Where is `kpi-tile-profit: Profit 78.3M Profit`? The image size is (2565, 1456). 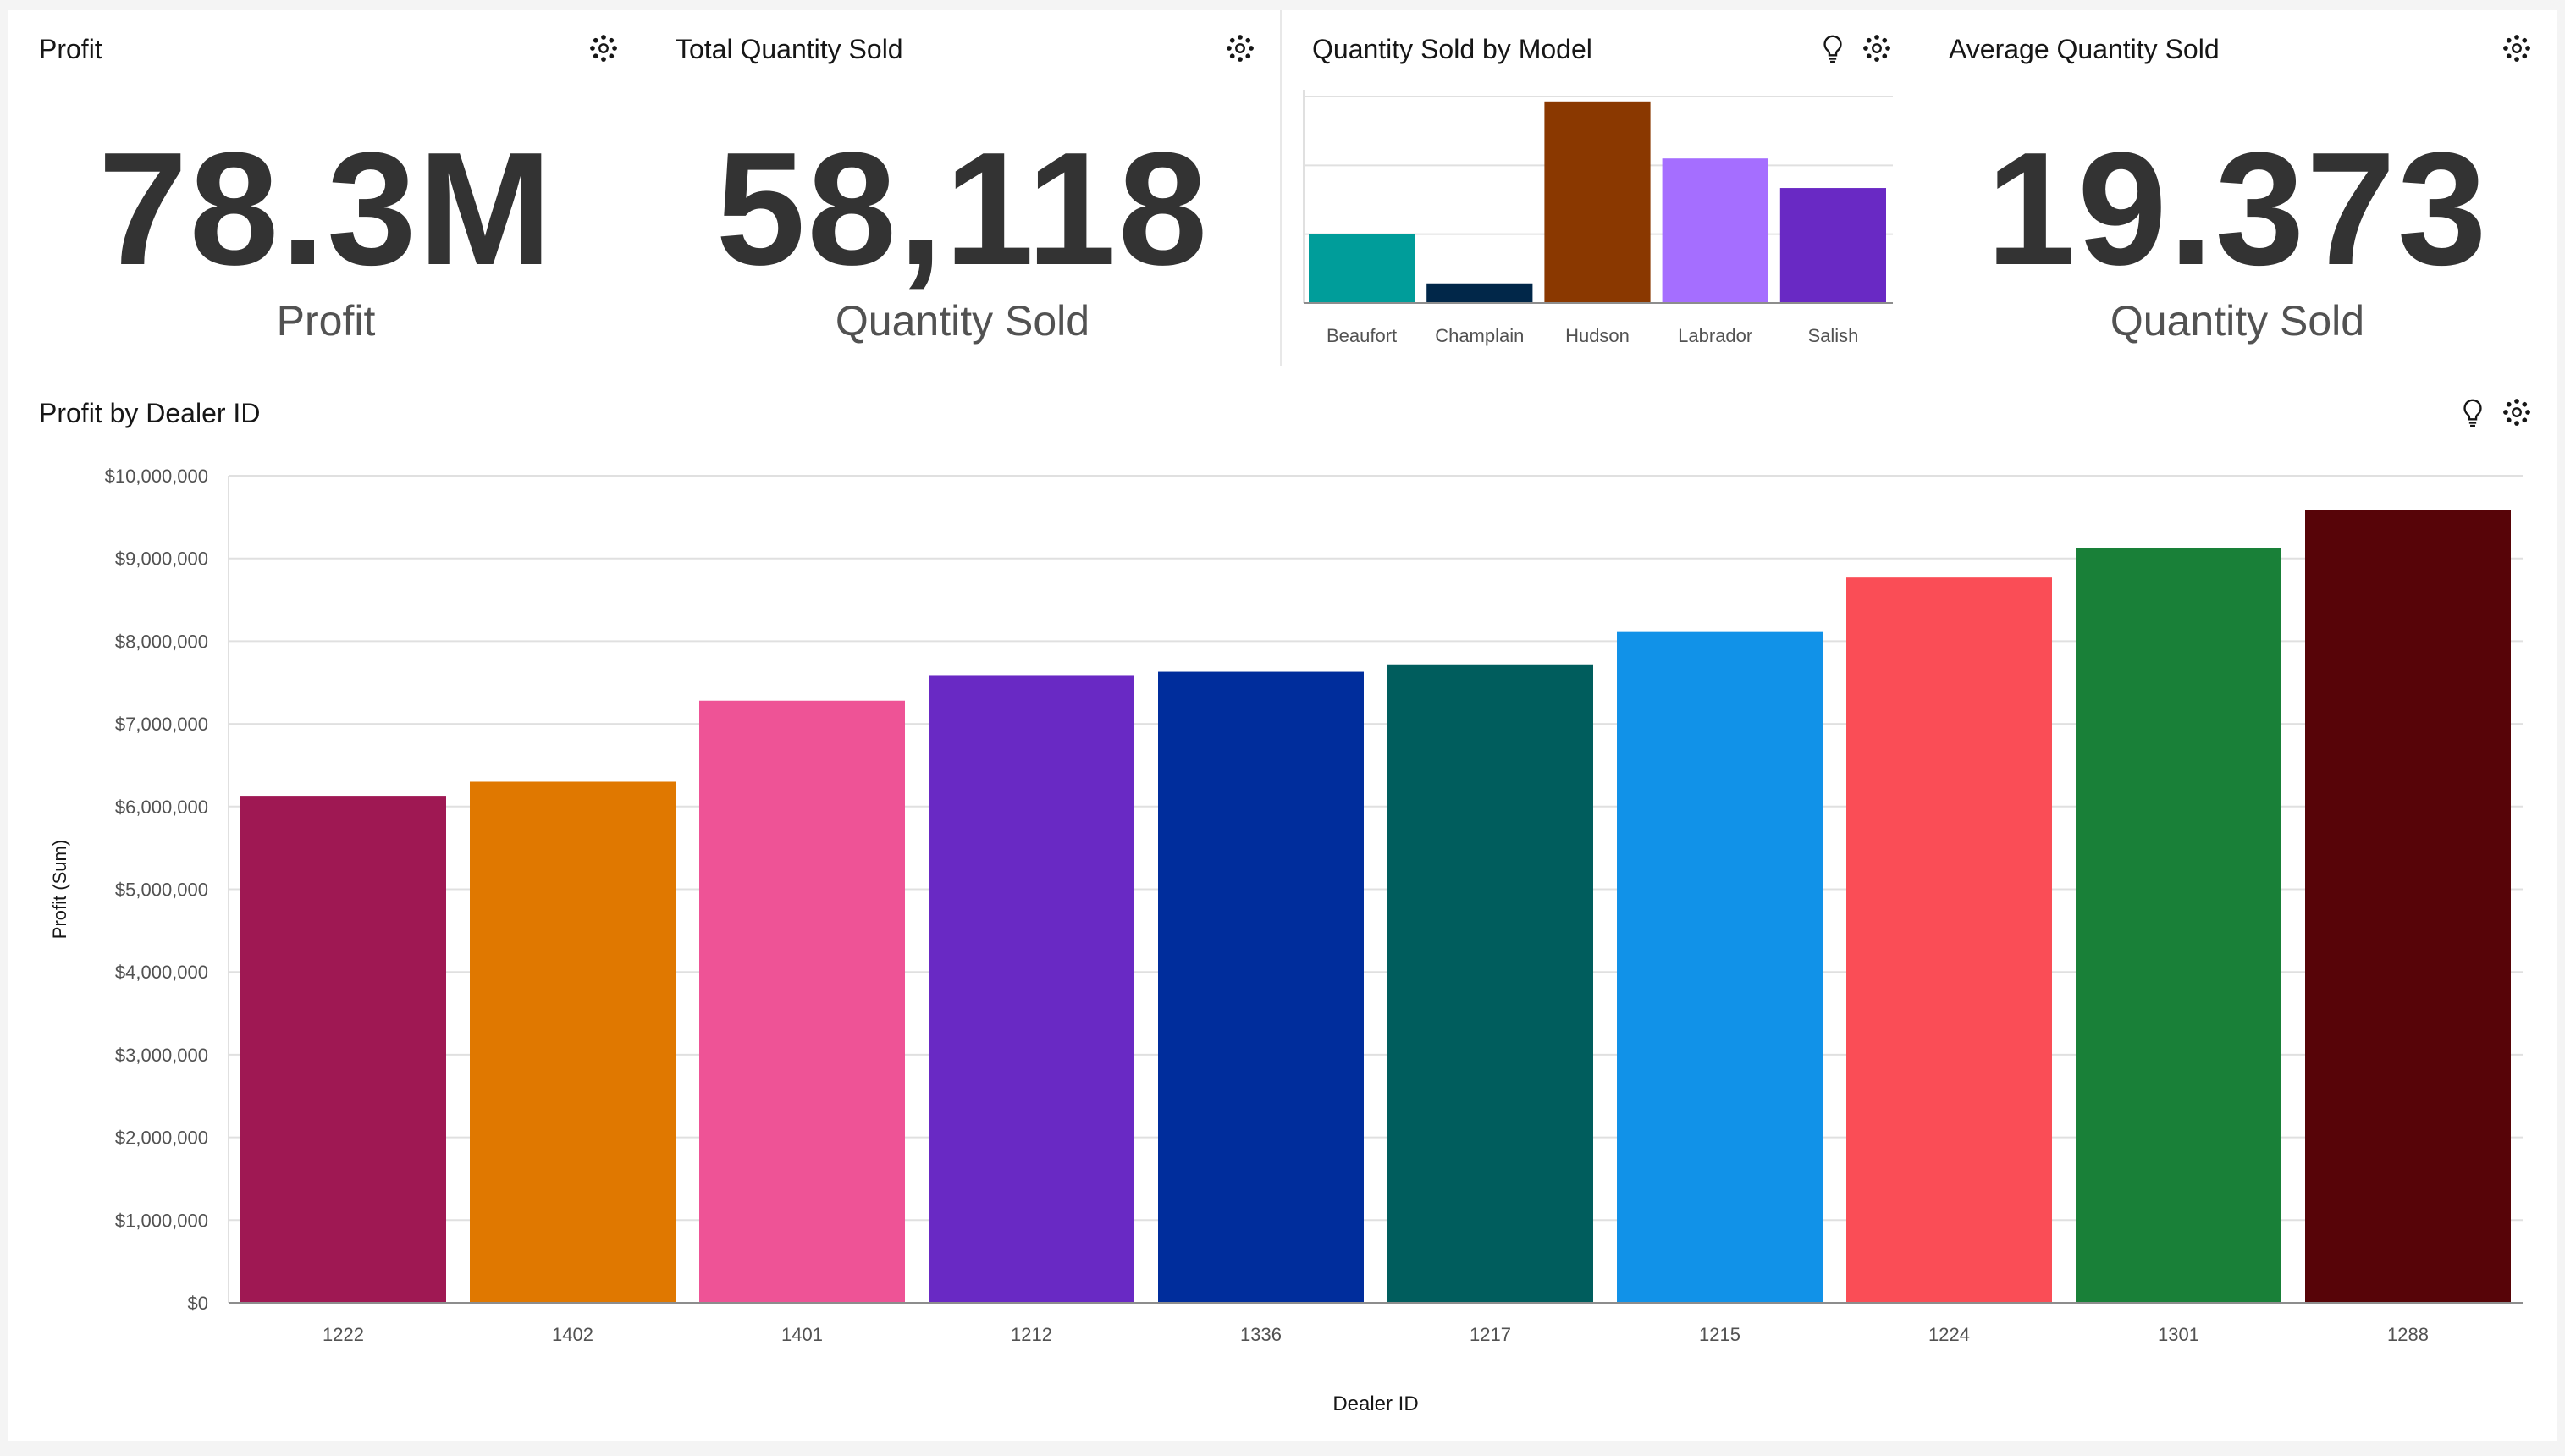
kpi-tile-profit: Profit 78.3M Profit is located at coordinates (325, 188).